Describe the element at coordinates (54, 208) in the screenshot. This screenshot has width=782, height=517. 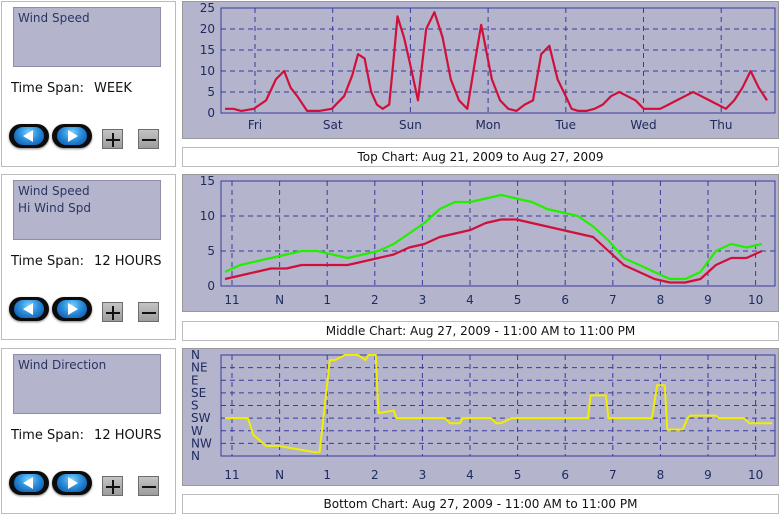
I see `series-item: Hi Wind Spd` at that location.